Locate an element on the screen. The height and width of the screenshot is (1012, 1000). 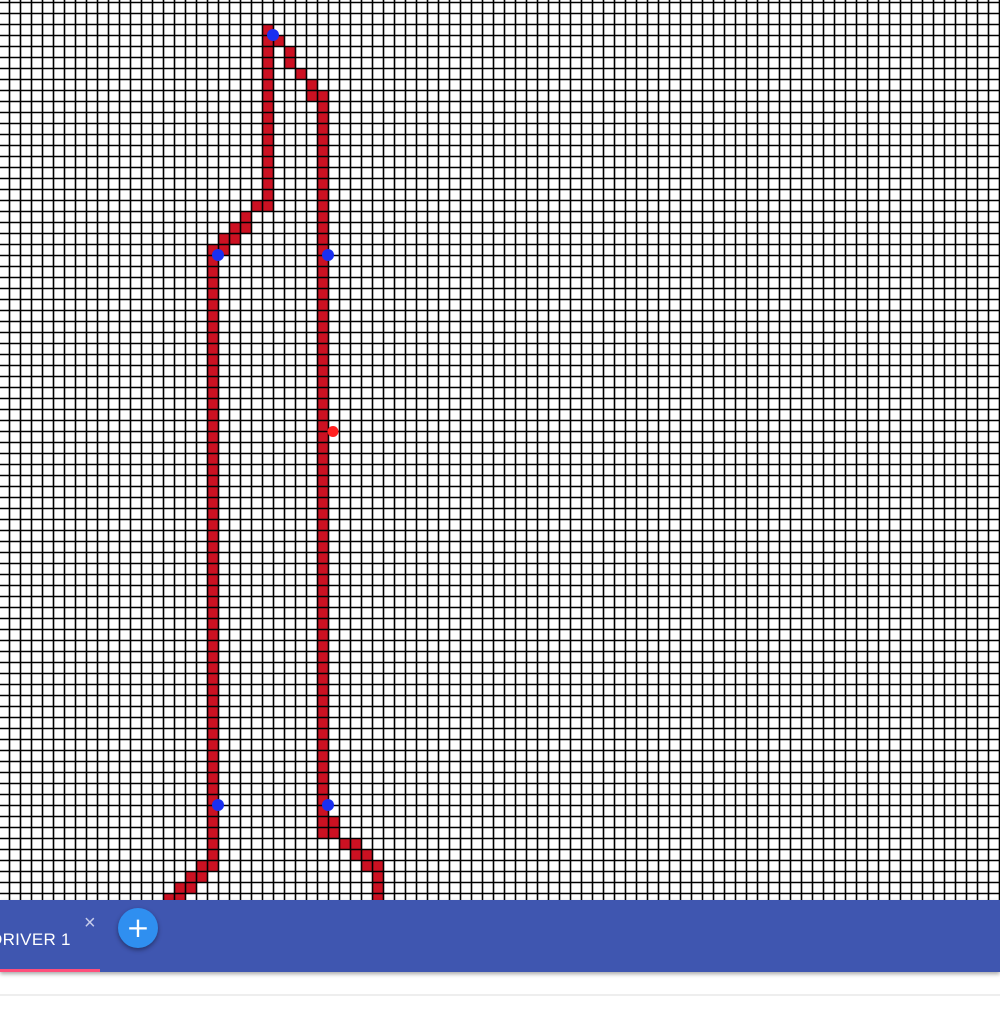
close-icon: × is located at coordinates (90, 923).